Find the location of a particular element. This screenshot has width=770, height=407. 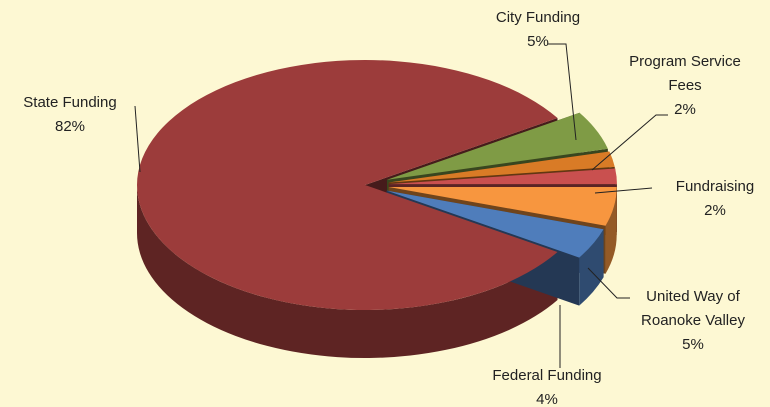

category-label-line: Program Service is located at coordinates (685, 61).